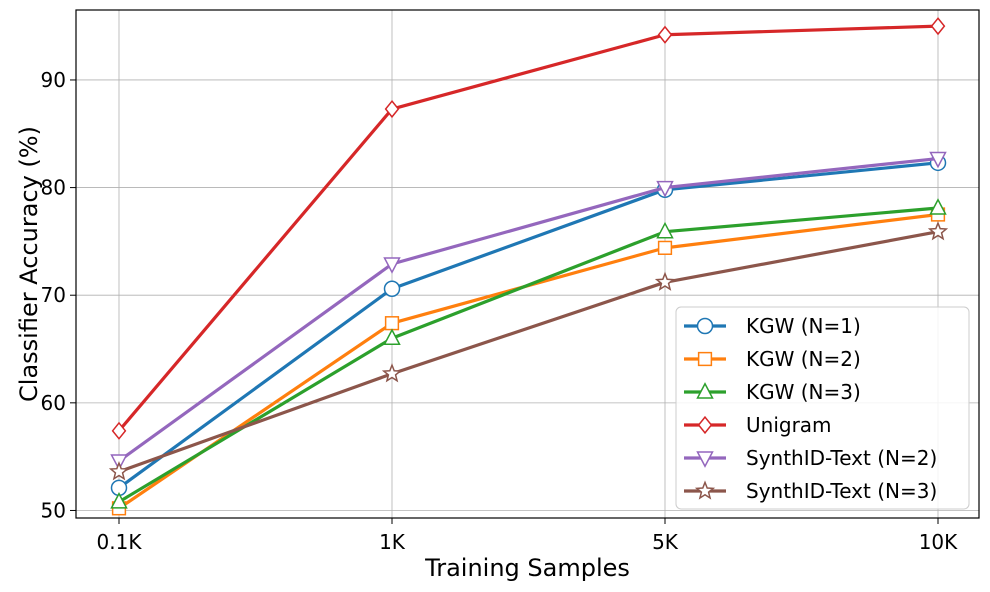 Image resolution: width=990 pixels, height=592 pixels. I want to click on y-tick-label: 70, so click(53, 295).